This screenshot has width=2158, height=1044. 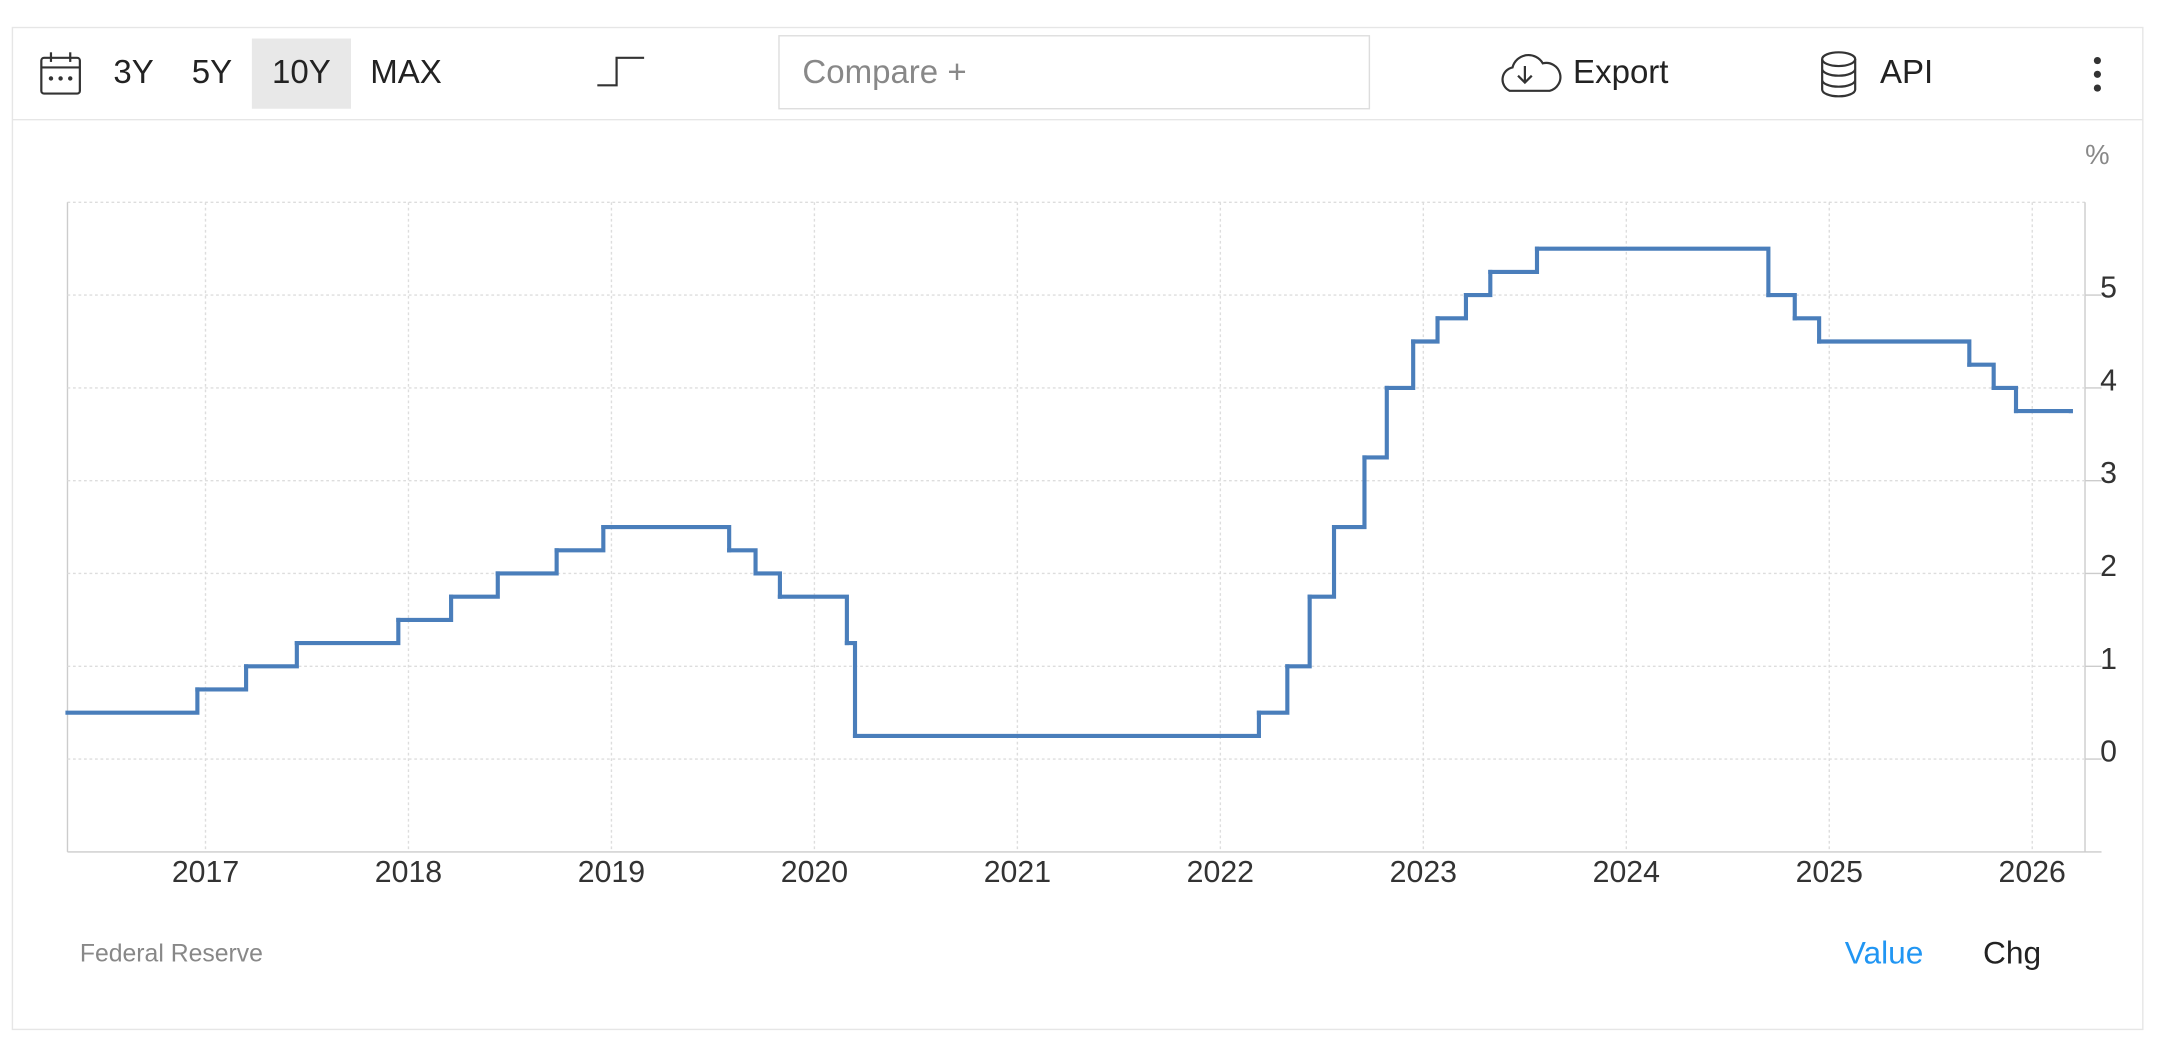 I want to click on range-button: 10Y, so click(x=301, y=71).